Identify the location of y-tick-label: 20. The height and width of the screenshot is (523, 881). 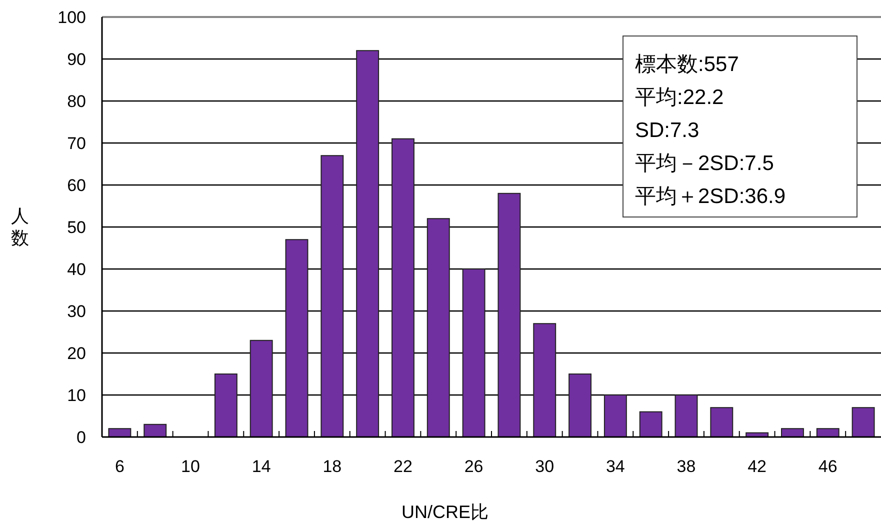
(76, 353).